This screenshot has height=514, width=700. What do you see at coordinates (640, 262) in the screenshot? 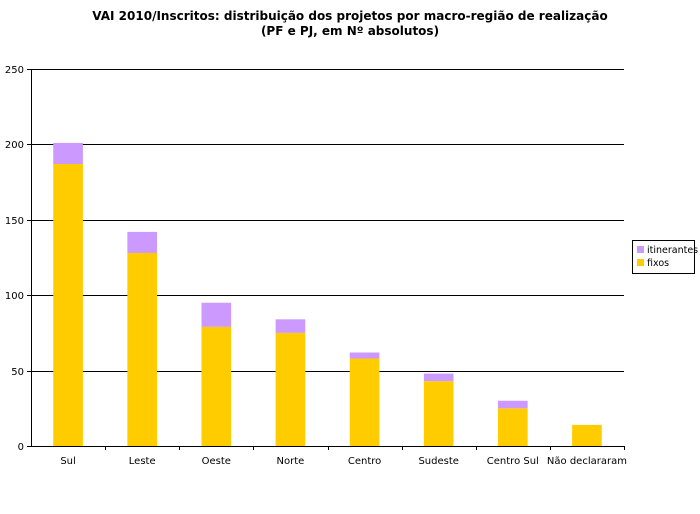
I see `legend-swatch-fixos` at bounding box center [640, 262].